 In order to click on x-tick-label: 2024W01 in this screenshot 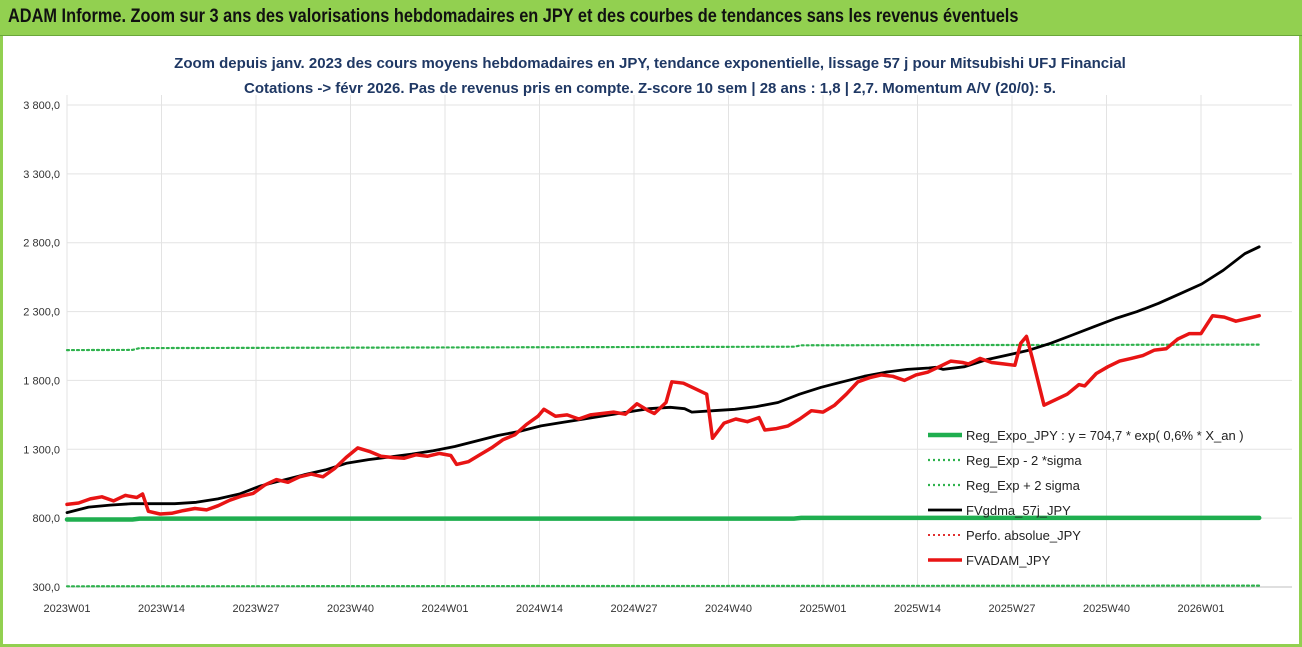, I will do `click(444, 609)`.